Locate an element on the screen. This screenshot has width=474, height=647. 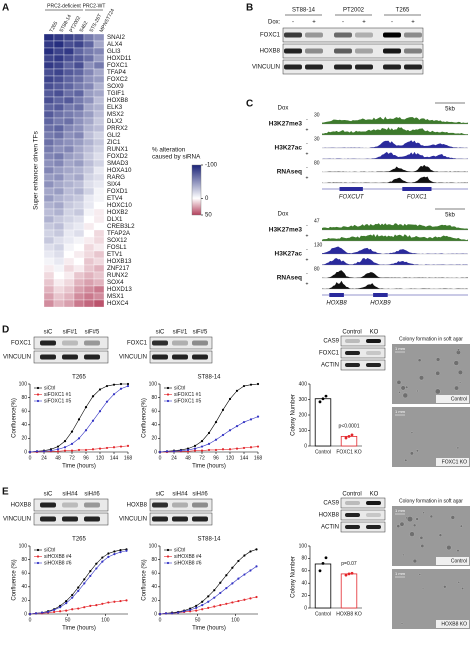
blot-row-label: HOXB8 is located at coordinates (270, 52).